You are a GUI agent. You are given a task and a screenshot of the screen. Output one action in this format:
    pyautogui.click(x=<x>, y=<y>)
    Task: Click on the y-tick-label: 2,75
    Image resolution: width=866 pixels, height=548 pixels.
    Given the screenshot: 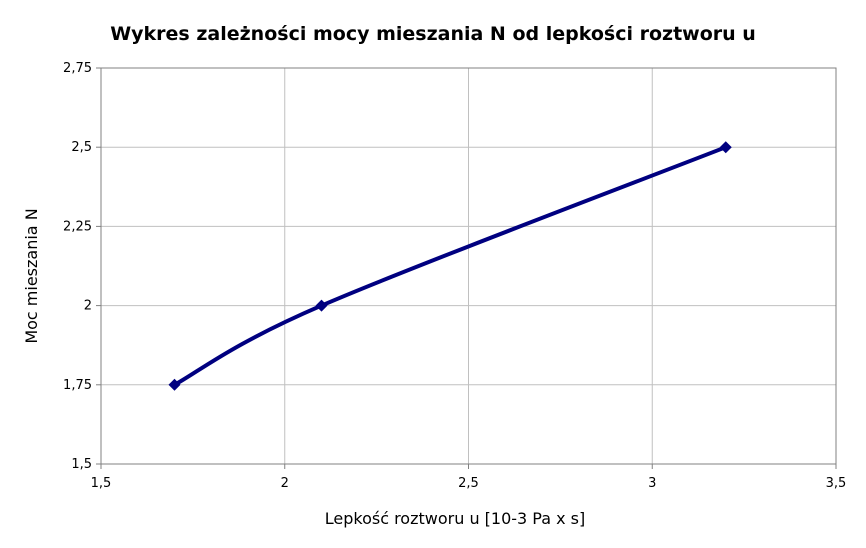 What is the action you would take?
    pyautogui.click(x=77, y=68)
    